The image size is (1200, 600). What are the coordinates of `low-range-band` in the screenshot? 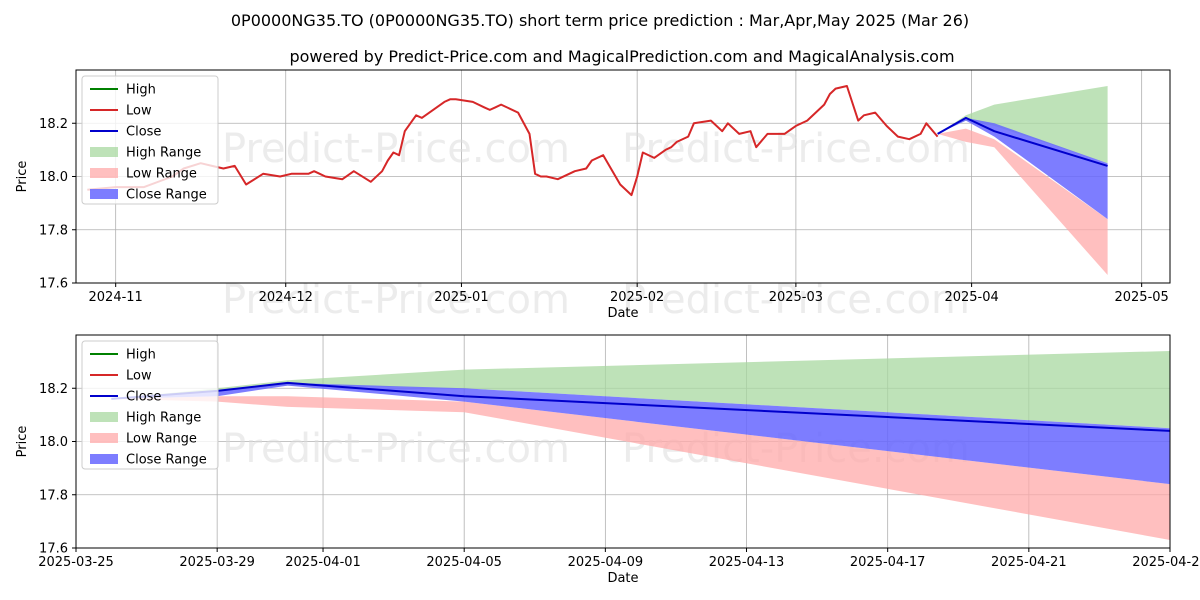 It's located at (1022, 201).